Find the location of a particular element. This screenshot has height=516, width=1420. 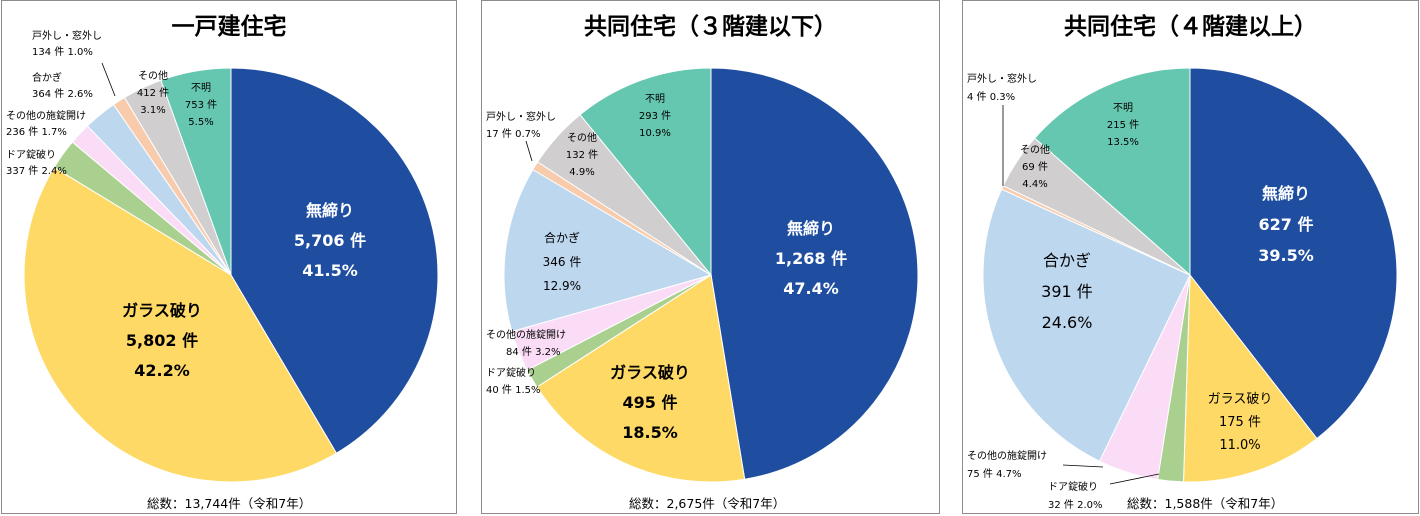

slice-count: 293 件 is located at coordinates (655, 116).